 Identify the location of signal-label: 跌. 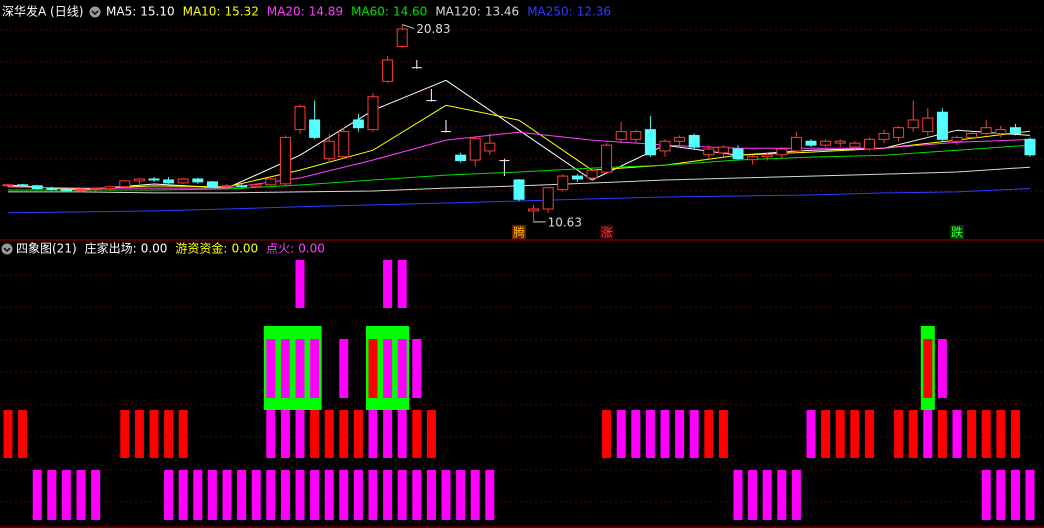
(957, 232).